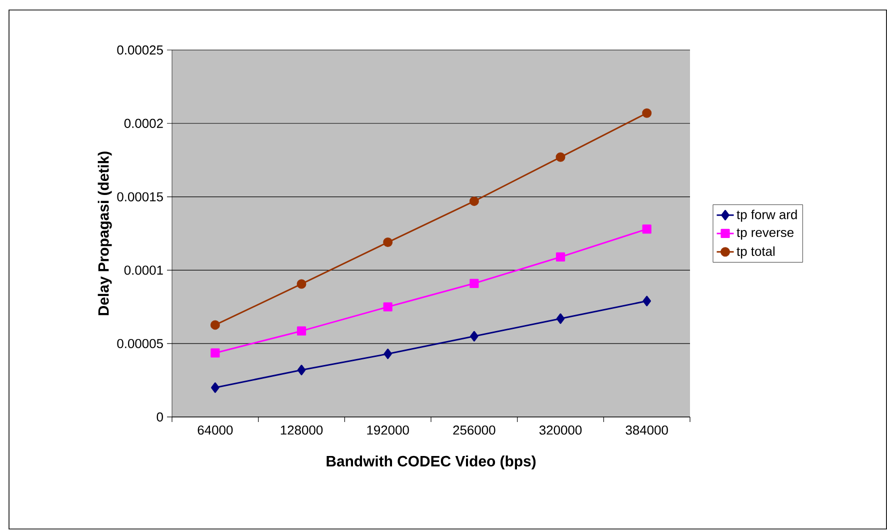 This screenshot has height=531, width=887. Describe the element at coordinates (159, 417) in the screenshot. I see `y-tick-label: 0` at that location.